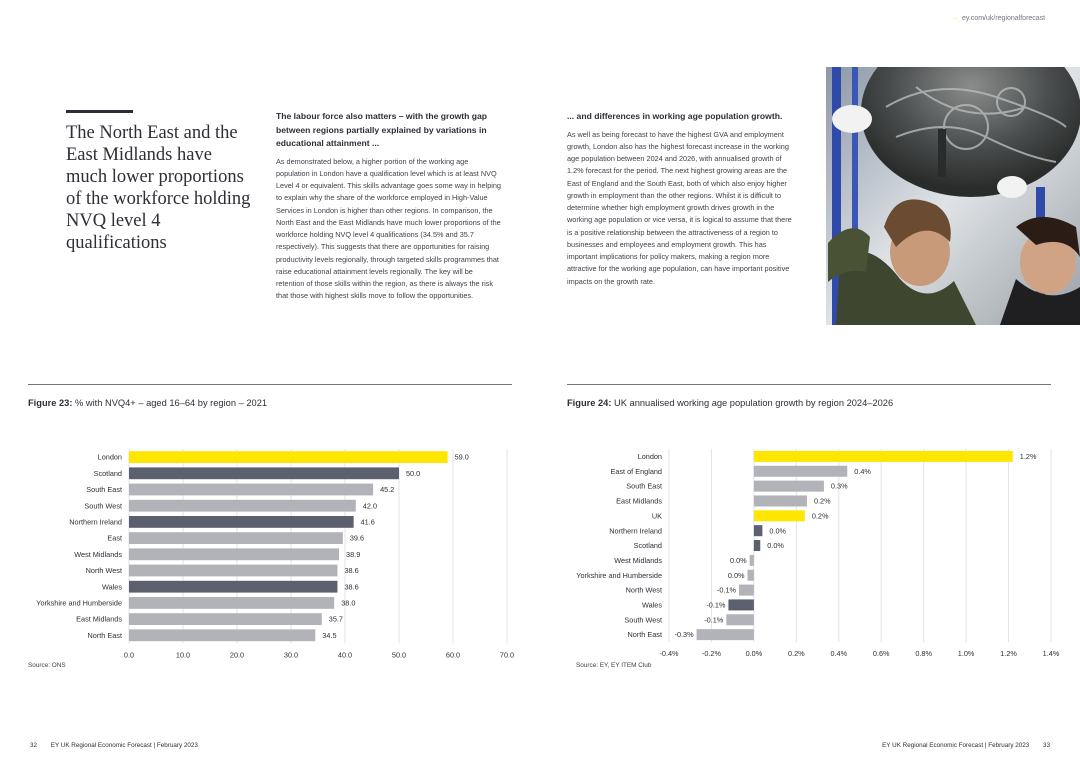 Image resolution: width=1080 pixels, height=764 pixels. What do you see at coordinates (453, 654) in the screenshot?
I see `fig23-x-tick-label: 60.0` at bounding box center [453, 654].